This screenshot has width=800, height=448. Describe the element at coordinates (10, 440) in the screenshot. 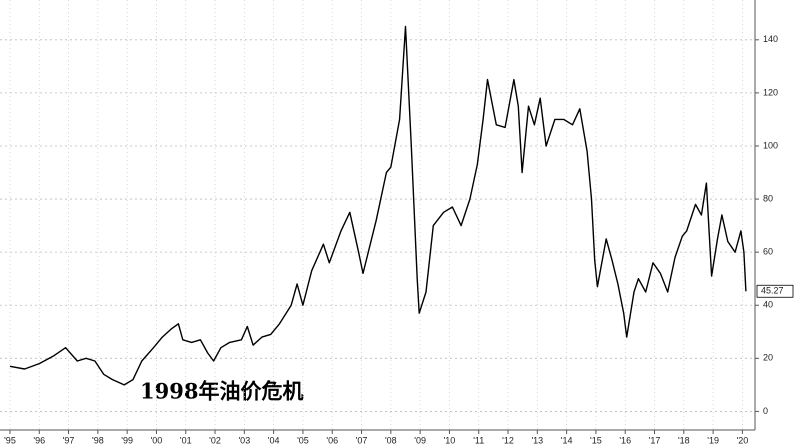

I see `x-tick-label: '95` at that location.